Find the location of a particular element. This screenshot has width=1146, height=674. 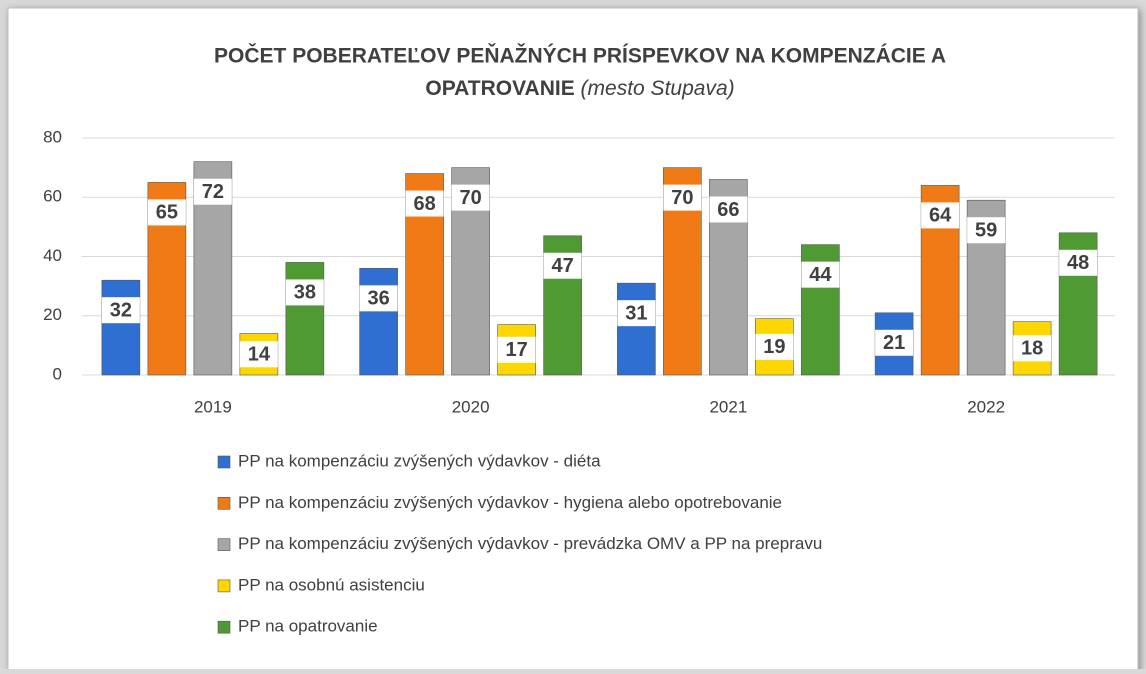

chart-subtitle: (mesto Stupava) is located at coordinates (658, 88).